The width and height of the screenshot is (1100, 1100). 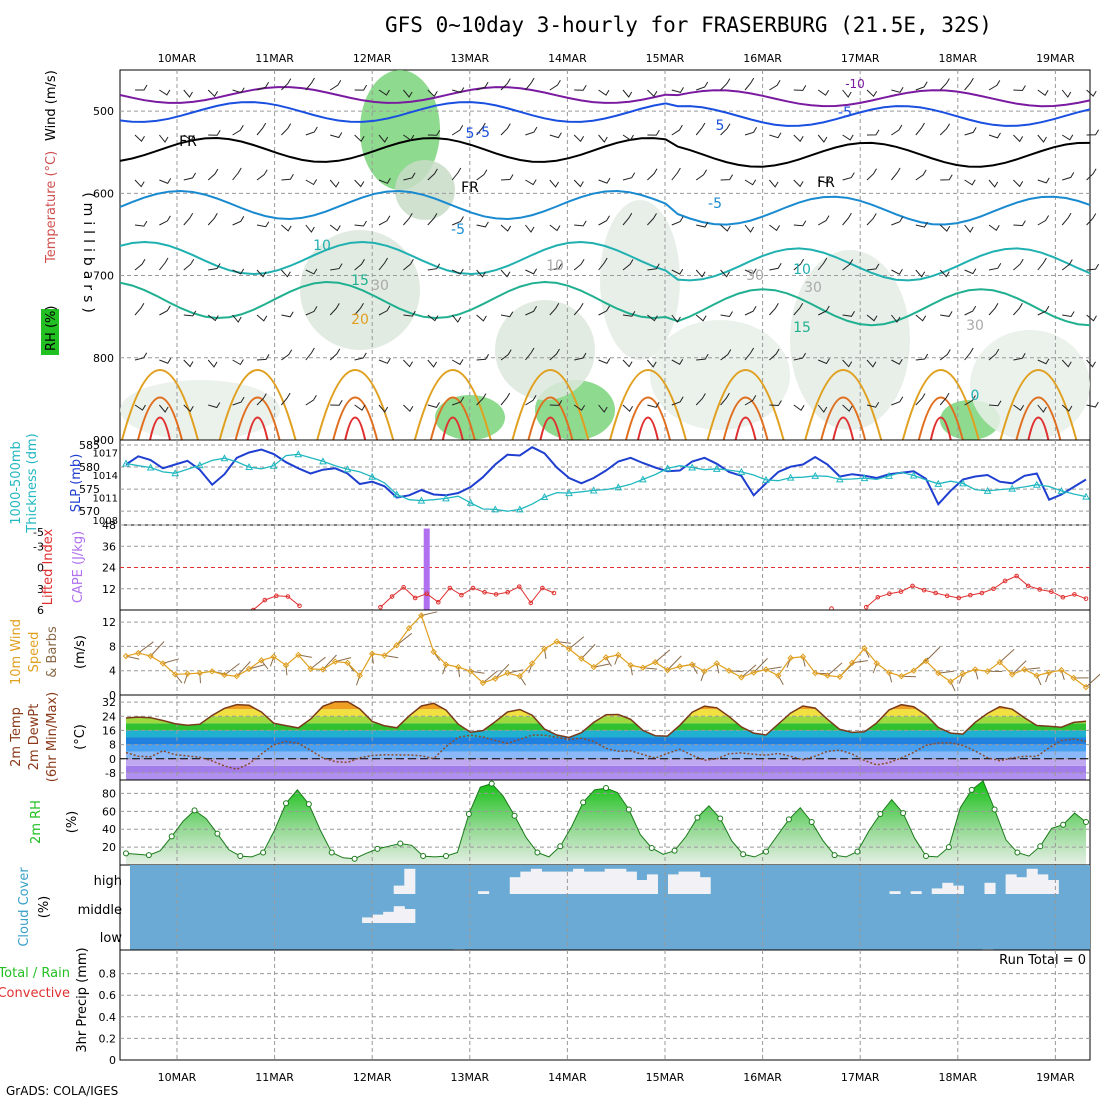 What do you see at coordinates (665, 1077) in the screenshot?
I see `x-tick-bottom: 15MAR` at bounding box center [665, 1077].